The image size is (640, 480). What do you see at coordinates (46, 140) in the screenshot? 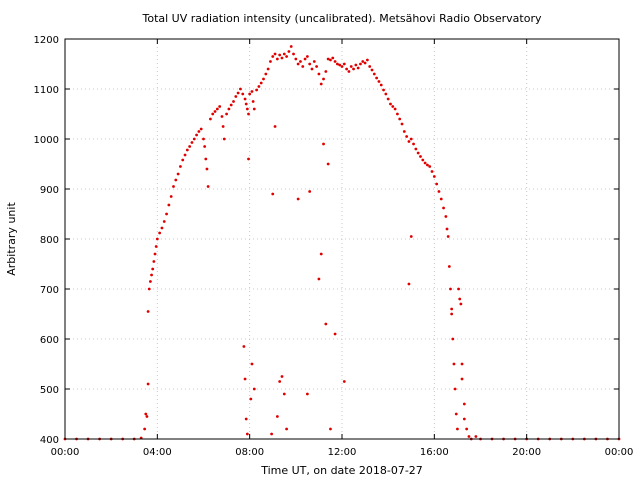
I see `y-tick-label: 1000` at bounding box center [46, 140].